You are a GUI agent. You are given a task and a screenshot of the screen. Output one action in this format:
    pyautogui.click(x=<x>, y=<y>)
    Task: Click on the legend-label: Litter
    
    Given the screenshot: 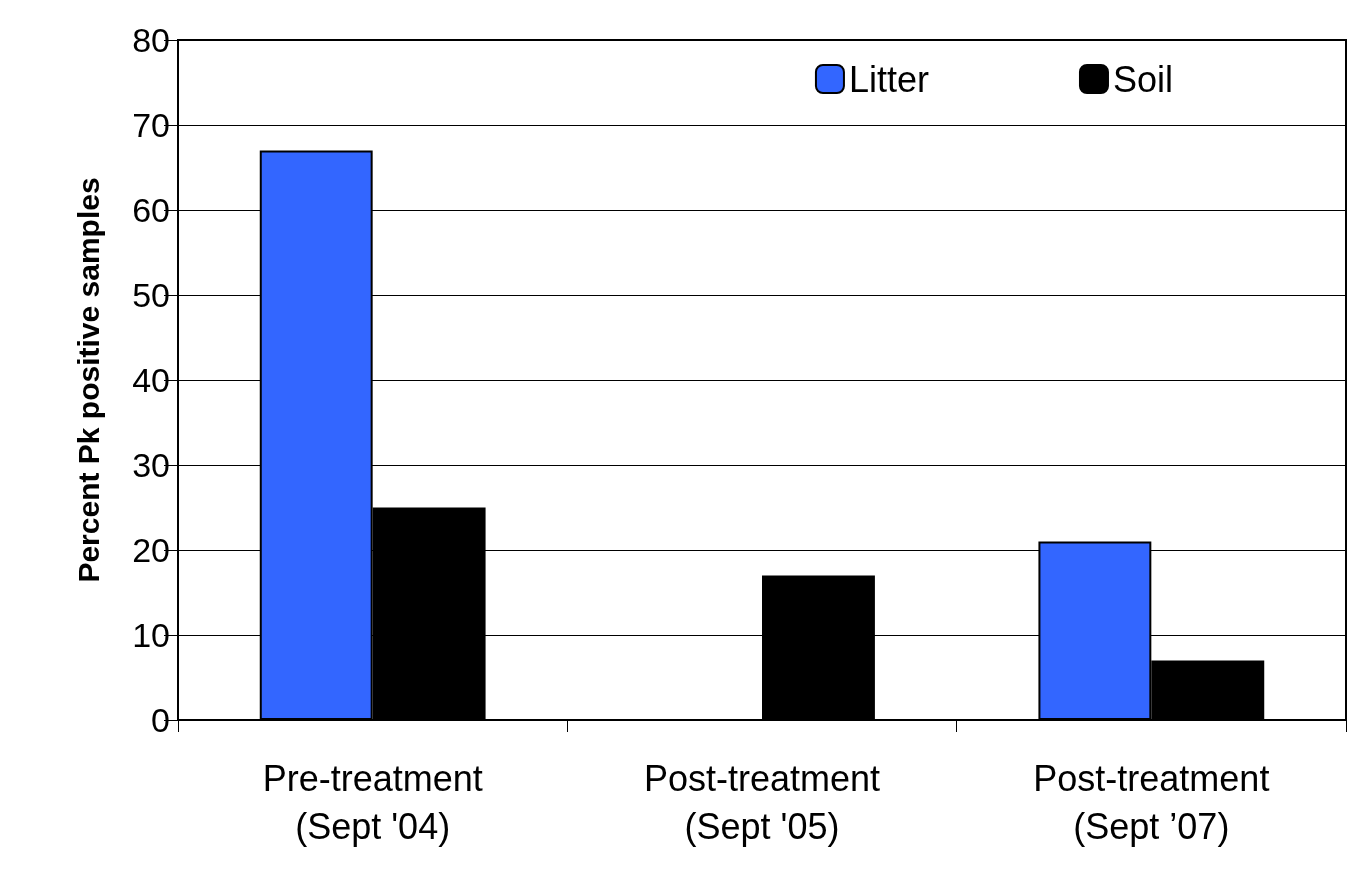 What is the action you would take?
    pyautogui.click(x=888, y=79)
    